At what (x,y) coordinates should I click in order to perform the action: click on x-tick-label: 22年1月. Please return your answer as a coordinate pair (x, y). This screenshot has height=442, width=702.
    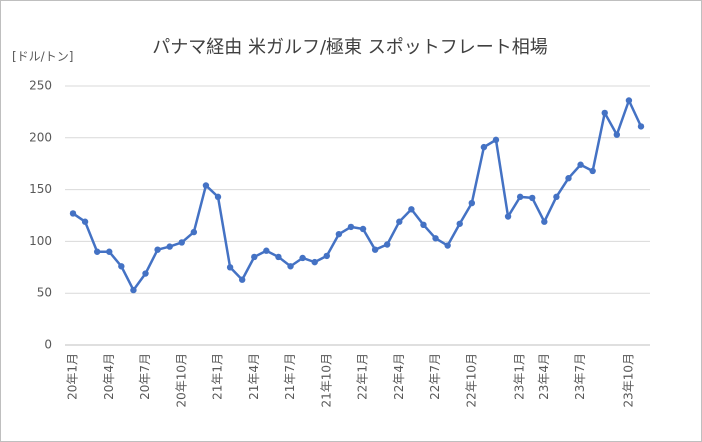
    Looking at the image, I should click on (363, 376).